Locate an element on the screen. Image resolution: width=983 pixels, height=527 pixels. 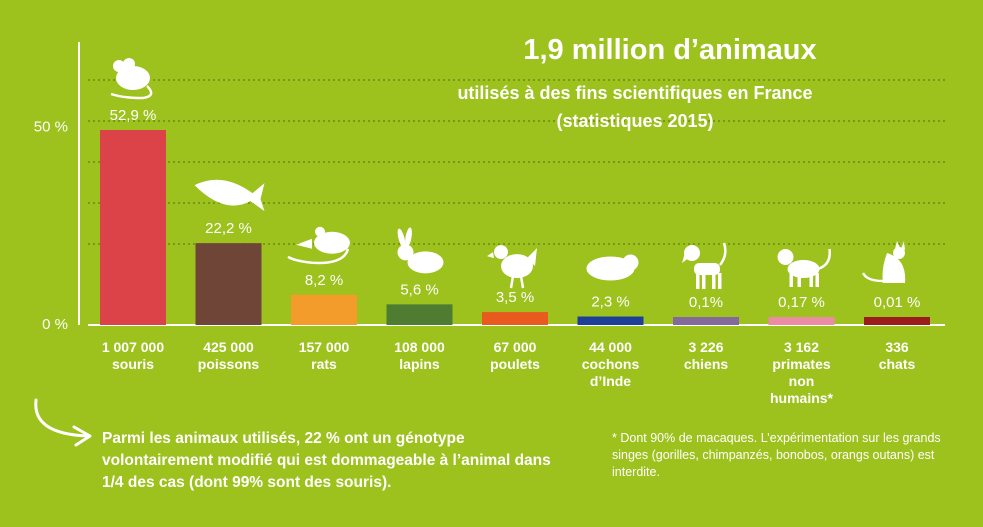
category-label: lapins is located at coordinates (419, 364).